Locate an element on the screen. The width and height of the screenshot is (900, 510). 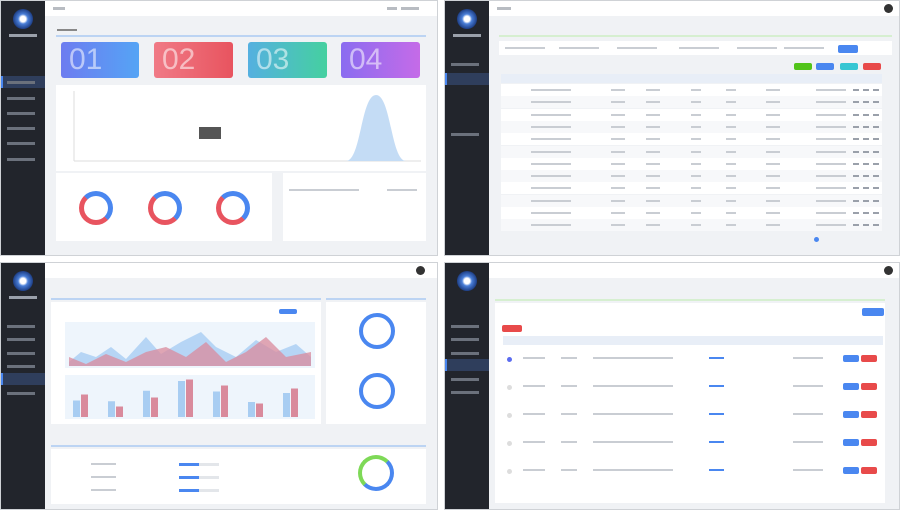
add-button is located at coordinates (803, 66).